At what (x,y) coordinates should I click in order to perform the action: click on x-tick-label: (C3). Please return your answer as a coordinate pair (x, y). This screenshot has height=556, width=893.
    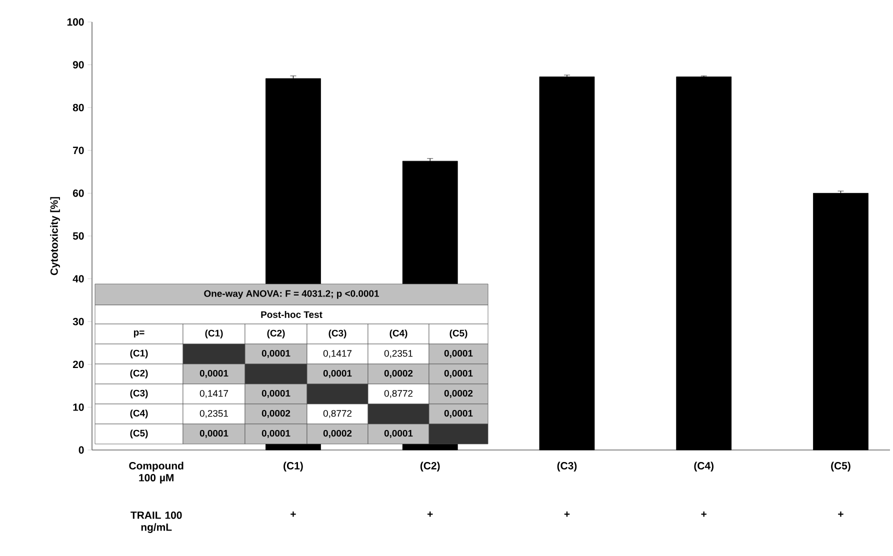
    Looking at the image, I should click on (567, 467).